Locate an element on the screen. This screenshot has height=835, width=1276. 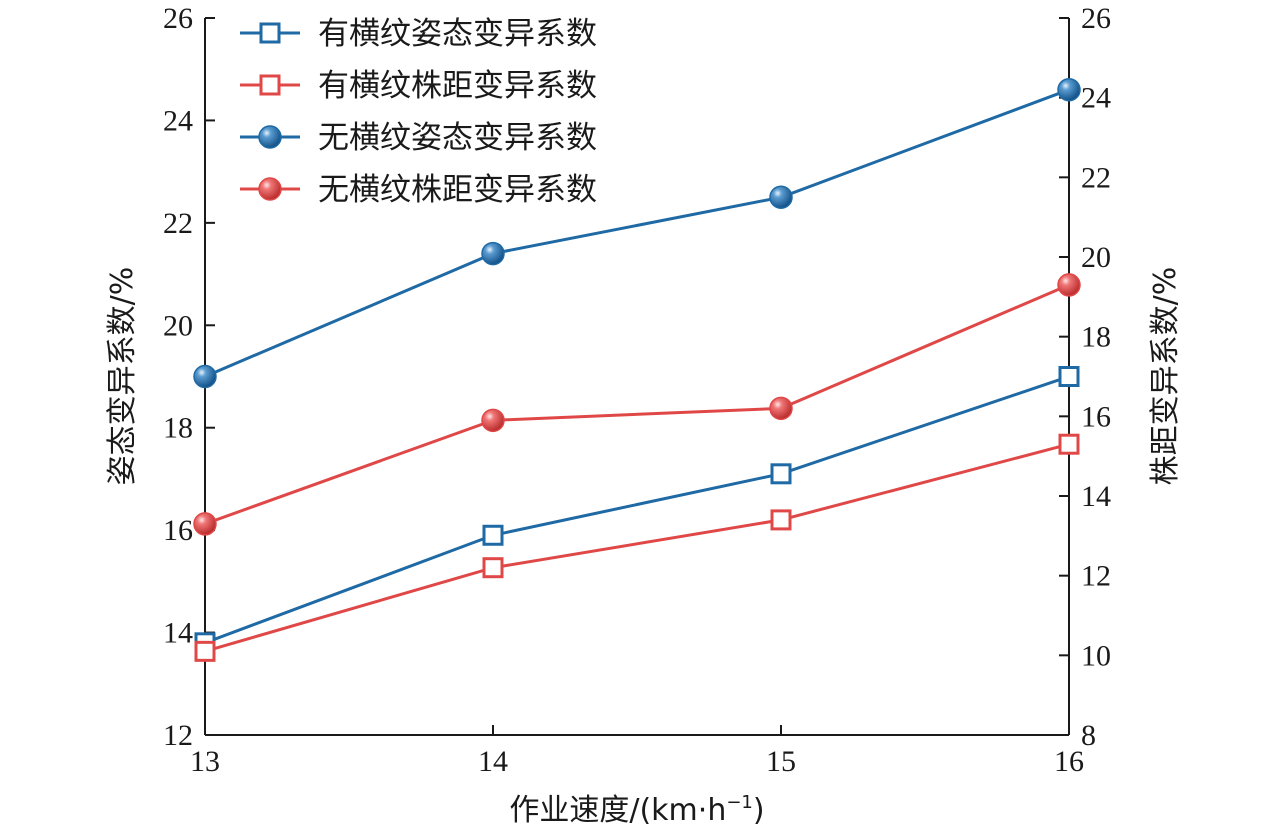
legend-entry: 无横纹株距变异系数 is located at coordinates (418, 190).